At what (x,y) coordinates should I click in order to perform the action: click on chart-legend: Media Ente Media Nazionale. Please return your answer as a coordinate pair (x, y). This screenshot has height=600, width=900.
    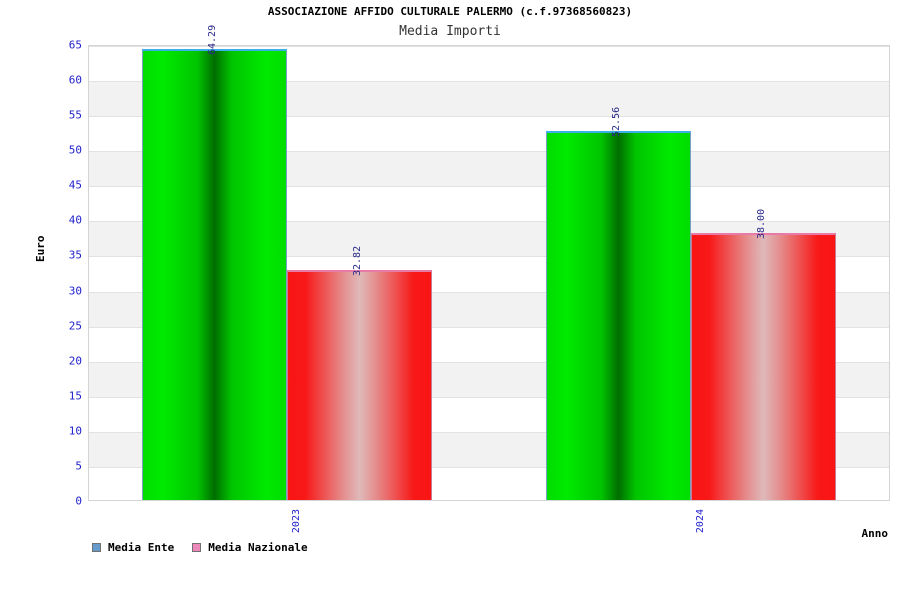
    Looking at the image, I should click on (200, 547).